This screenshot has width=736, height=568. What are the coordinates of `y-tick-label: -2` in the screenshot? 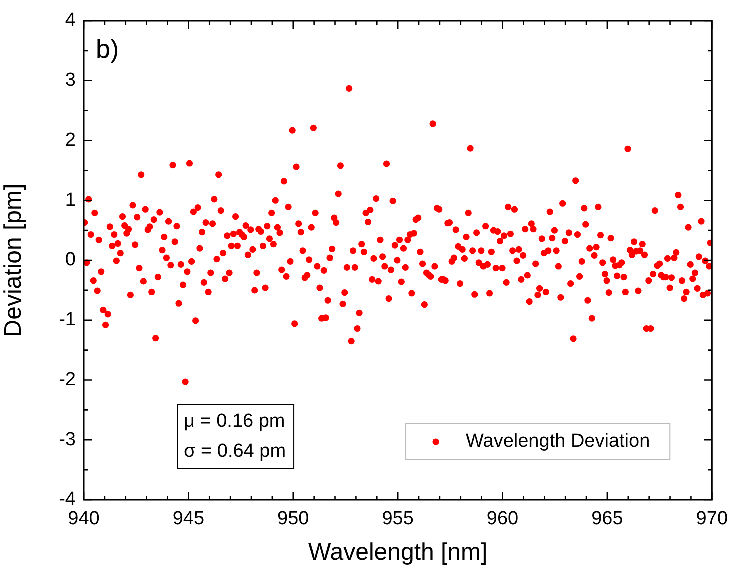 It's located at (67, 379).